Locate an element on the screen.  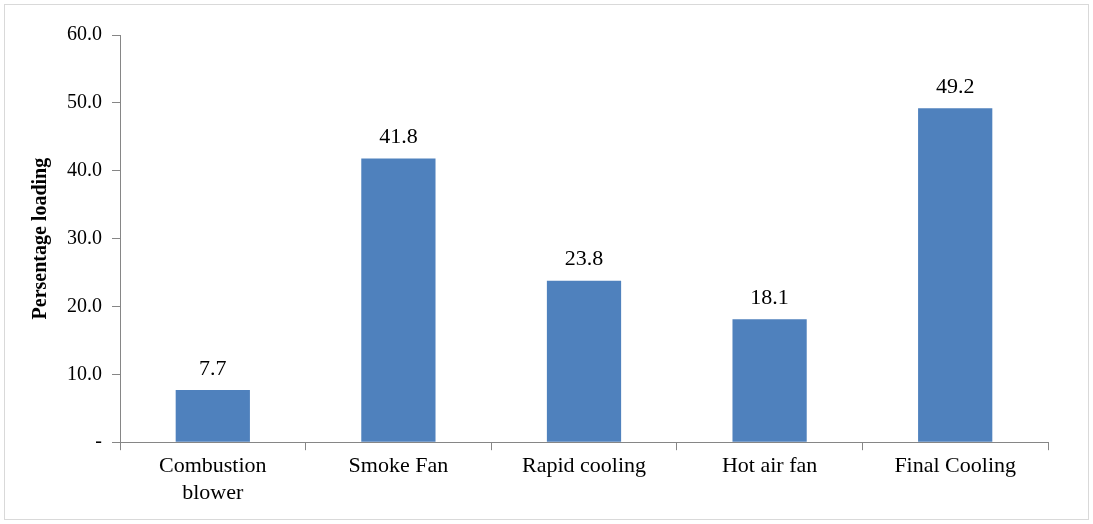
data-label: 7.7 is located at coordinates (213, 367).